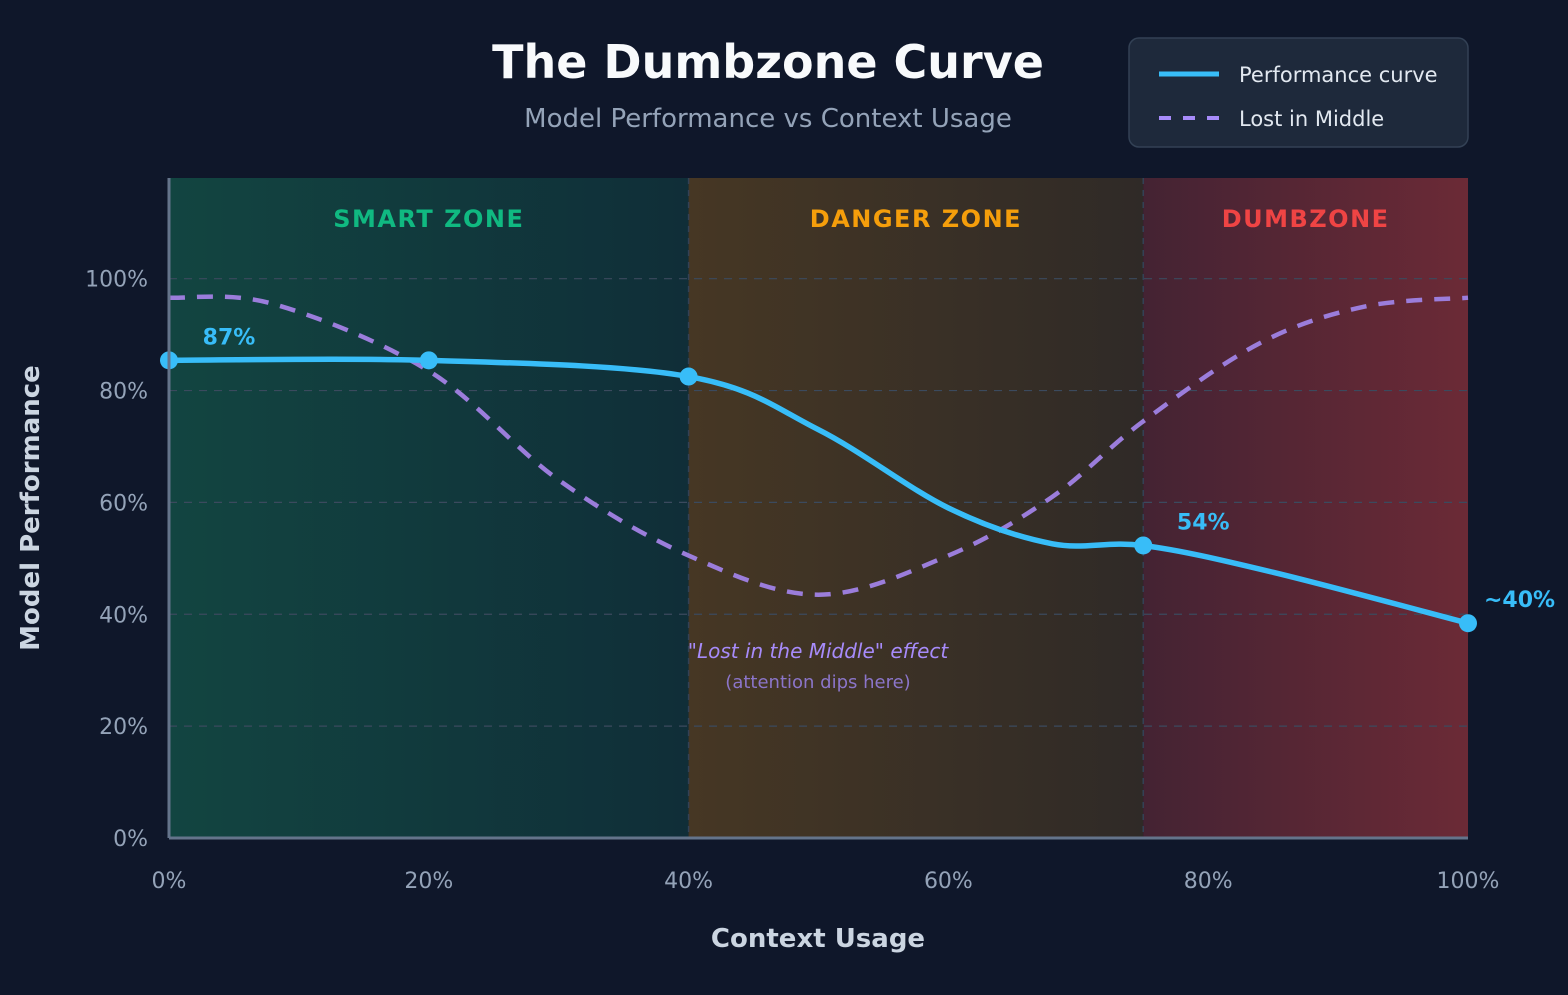 This screenshot has height=995, width=1568. Describe the element at coordinates (1208, 881) in the screenshot. I see `x-tick-label: 80%` at that location.